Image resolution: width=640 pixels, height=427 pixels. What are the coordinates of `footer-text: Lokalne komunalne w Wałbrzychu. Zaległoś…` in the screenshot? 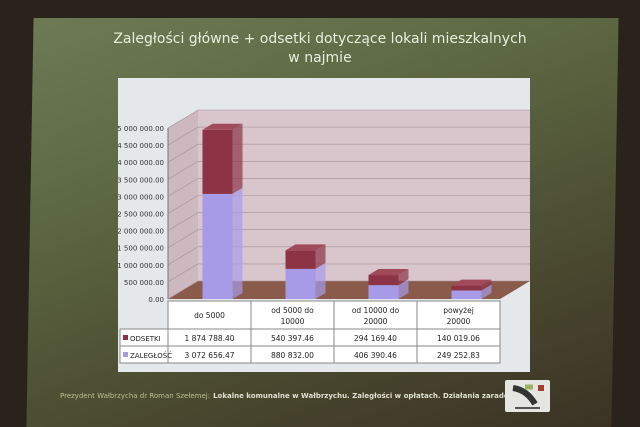 It's located at (365, 396).